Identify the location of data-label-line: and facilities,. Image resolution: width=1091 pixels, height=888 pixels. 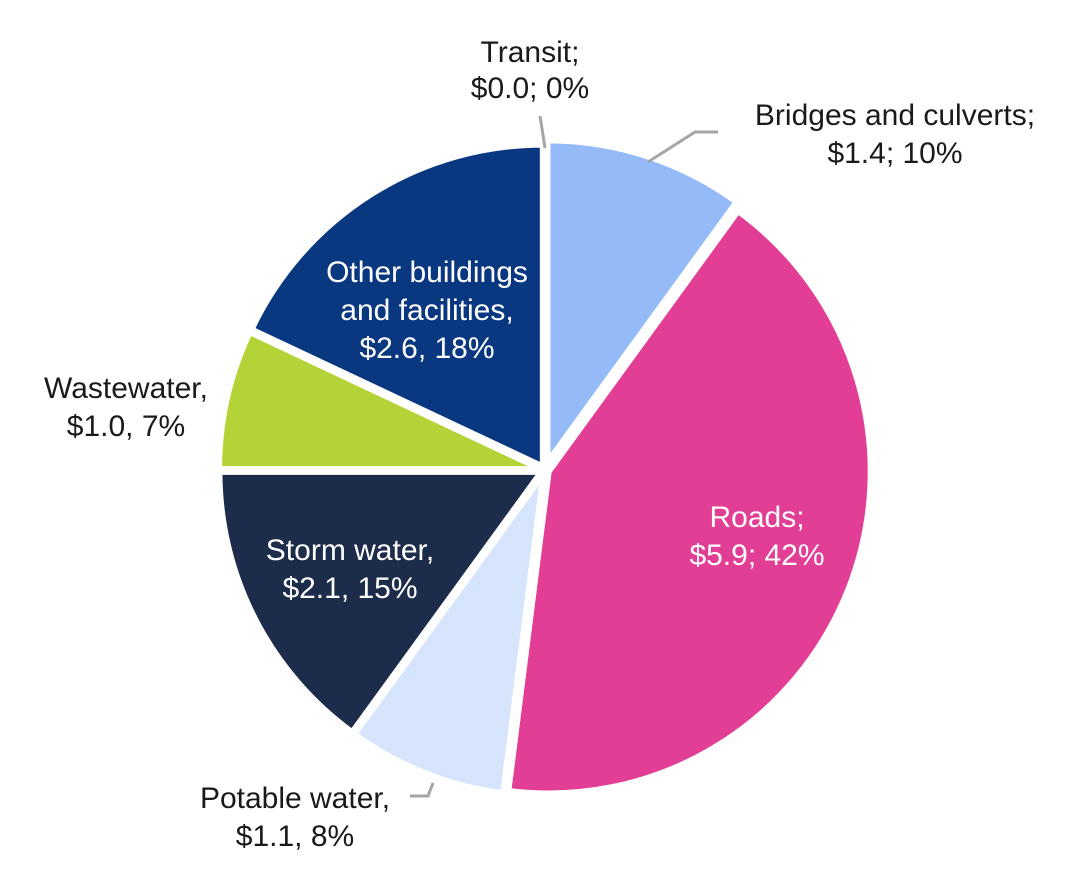
(426, 310).